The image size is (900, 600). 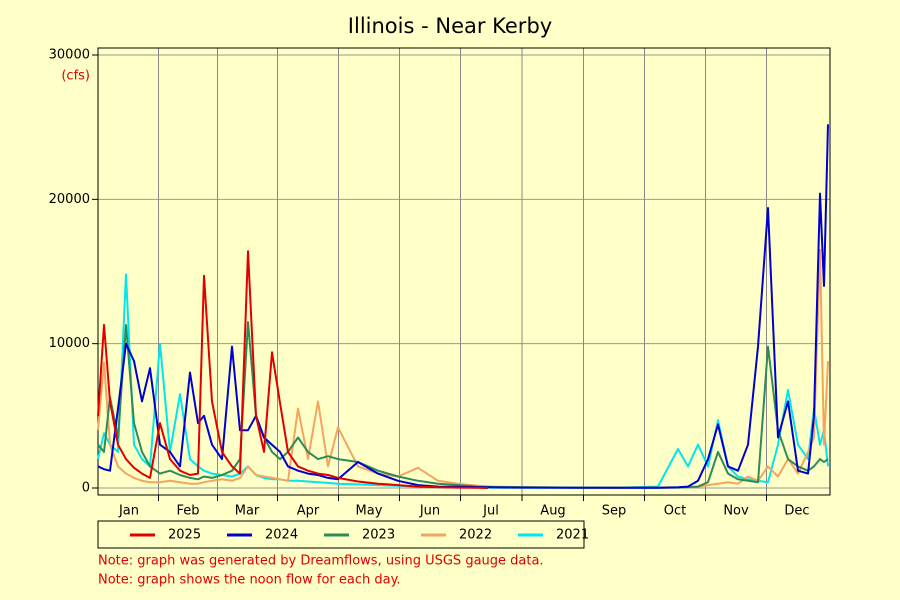 I want to click on x-tick-label: May, so click(x=369, y=511).